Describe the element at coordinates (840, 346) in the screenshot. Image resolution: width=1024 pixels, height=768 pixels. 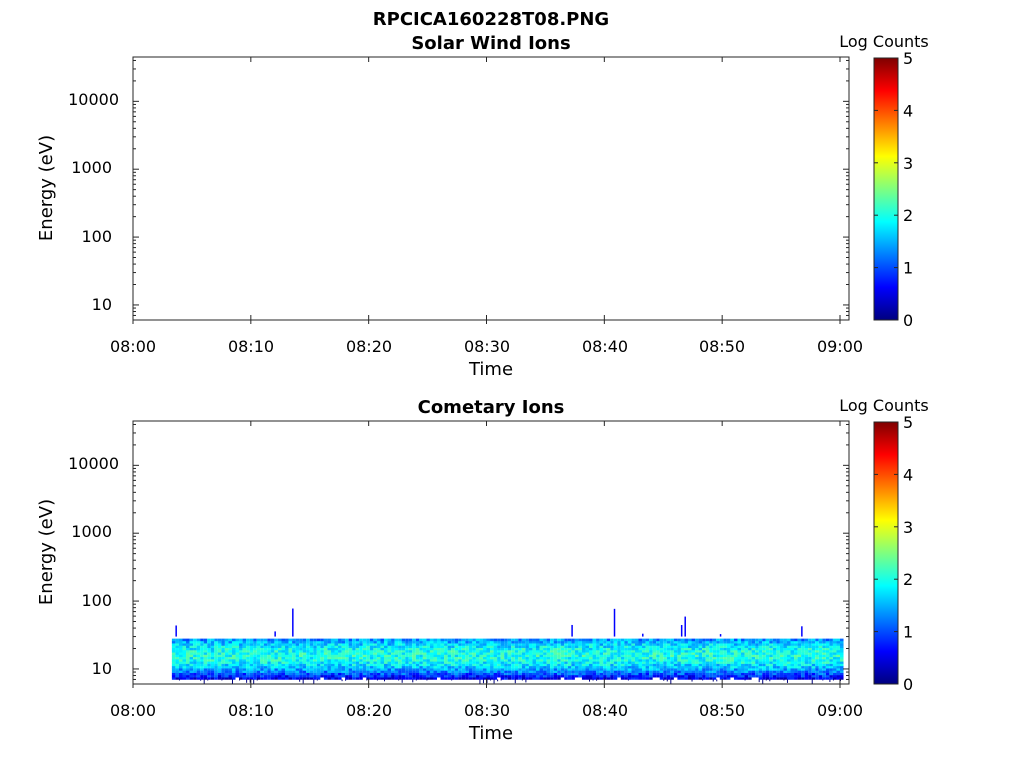
I see `x-tick-label: 09:00` at that location.